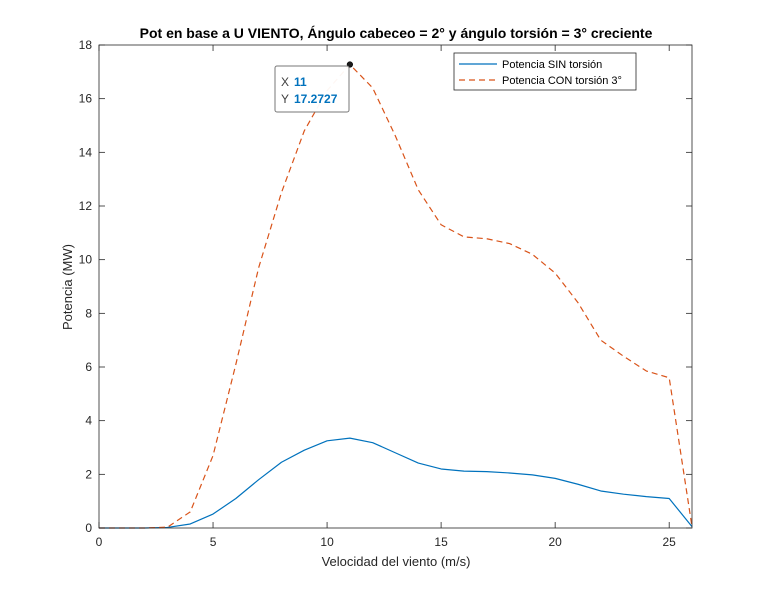  What do you see at coordinates (86, 260) in the screenshot?
I see `y-tick-label: 10` at bounding box center [86, 260].